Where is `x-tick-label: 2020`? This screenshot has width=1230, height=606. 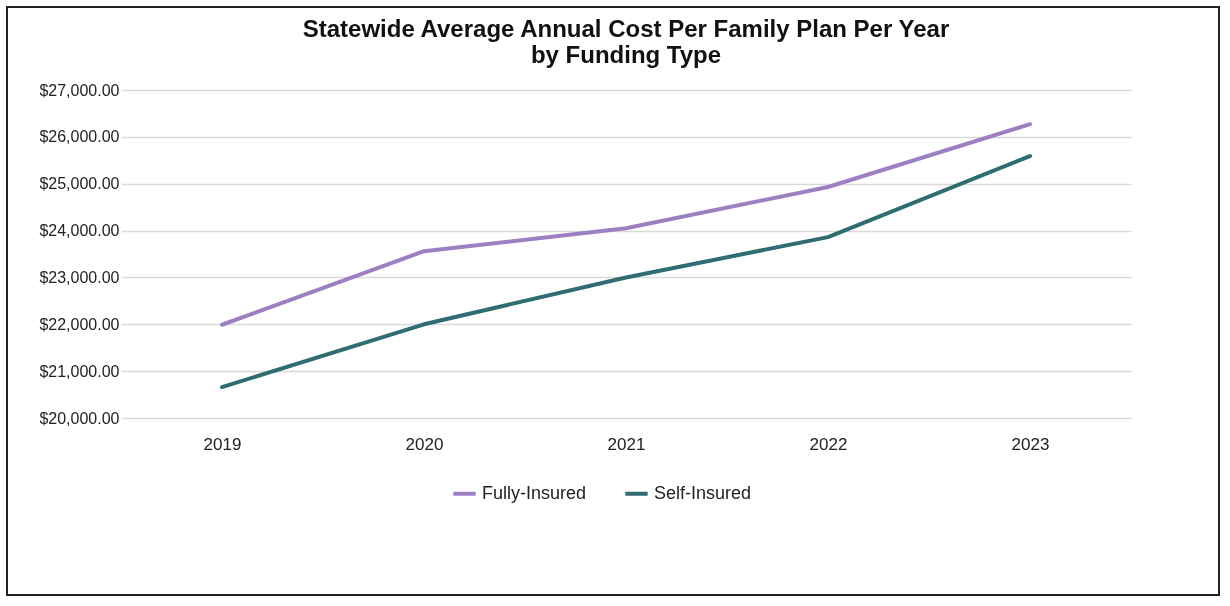
x-tick-label: 2020 is located at coordinates (424, 444).